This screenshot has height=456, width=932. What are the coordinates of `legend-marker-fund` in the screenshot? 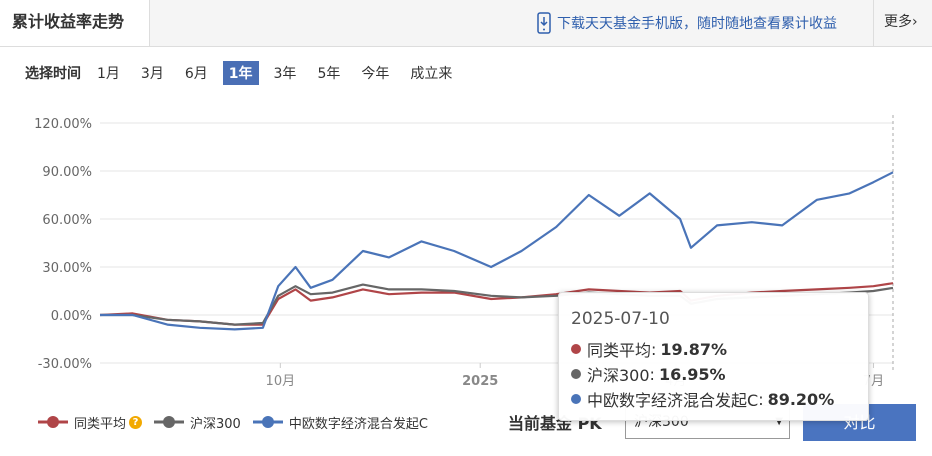 It's located at (267, 422).